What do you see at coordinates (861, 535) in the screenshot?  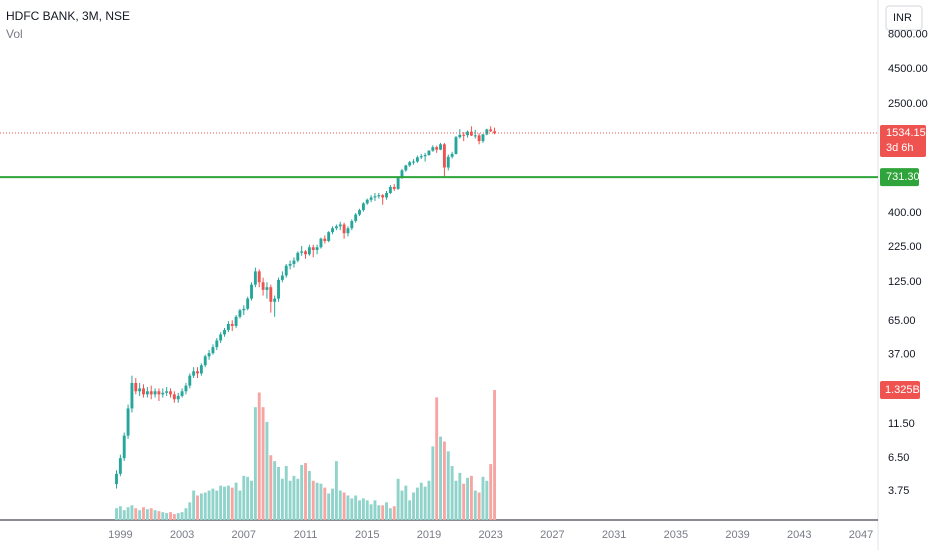 I see `x-tick-label: 2047` at bounding box center [861, 535].